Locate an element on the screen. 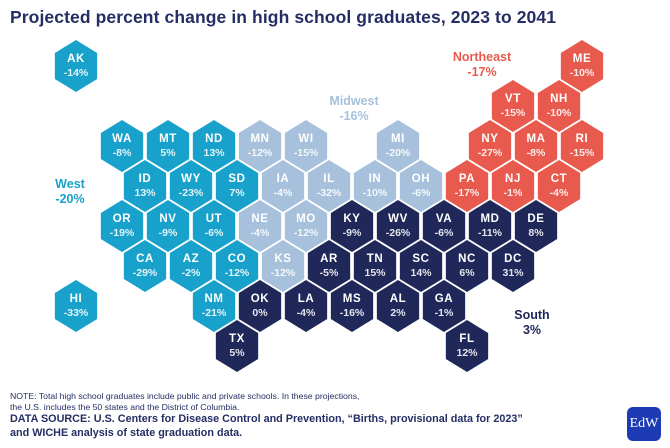 Image resolution: width=670 pixels, height=448 pixels. state-hex-ms: MS -16% is located at coordinates (352, 306).